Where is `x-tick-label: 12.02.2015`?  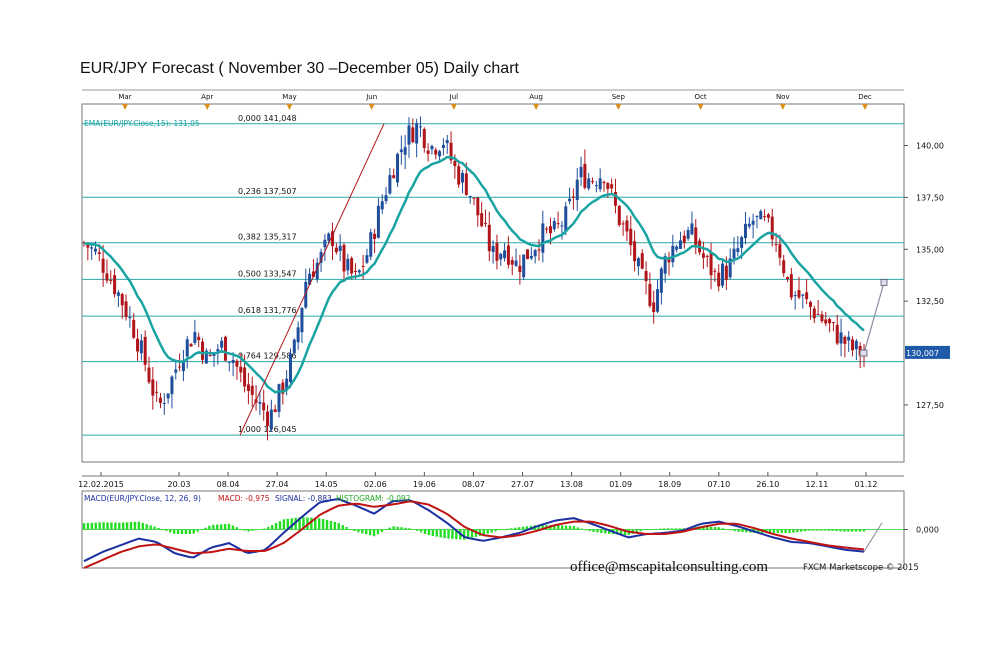
x-tick-label: 12.02.2015 is located at coordinates (101, 484).